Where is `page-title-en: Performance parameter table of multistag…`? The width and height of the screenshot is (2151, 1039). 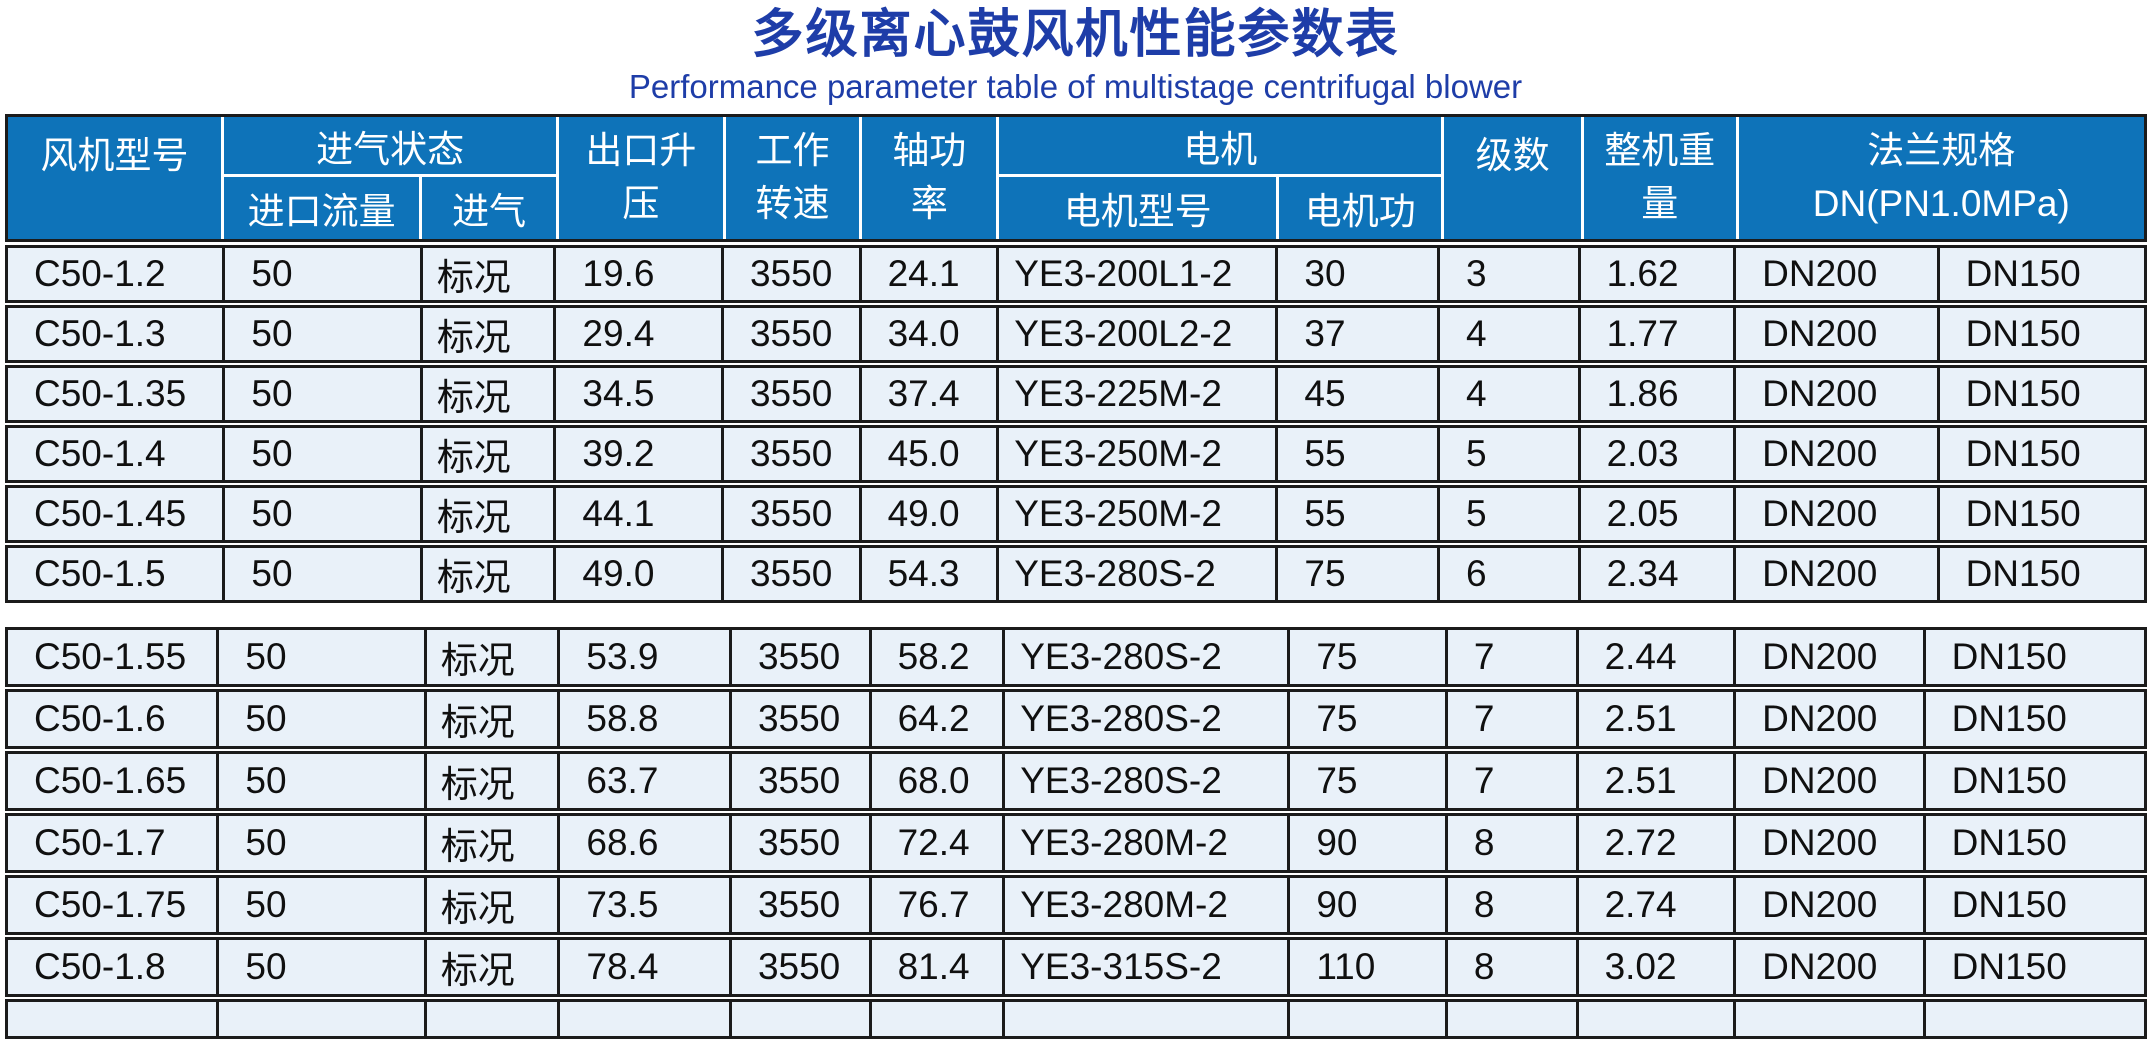 page-title-en: Performance parameter table of multistag… is located at coordinates (1075, 86).